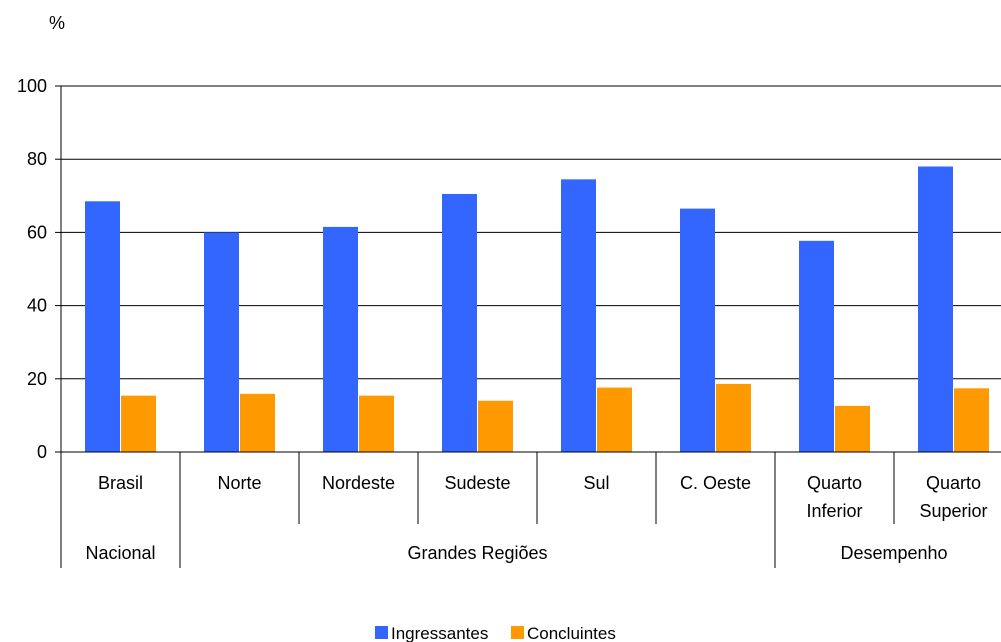 The image size is (1001, 642). What do you see at coordinates (834, 511) in the screenshot?
I see `x-category-label-line: Inferior` at bounding box center [834, 511].